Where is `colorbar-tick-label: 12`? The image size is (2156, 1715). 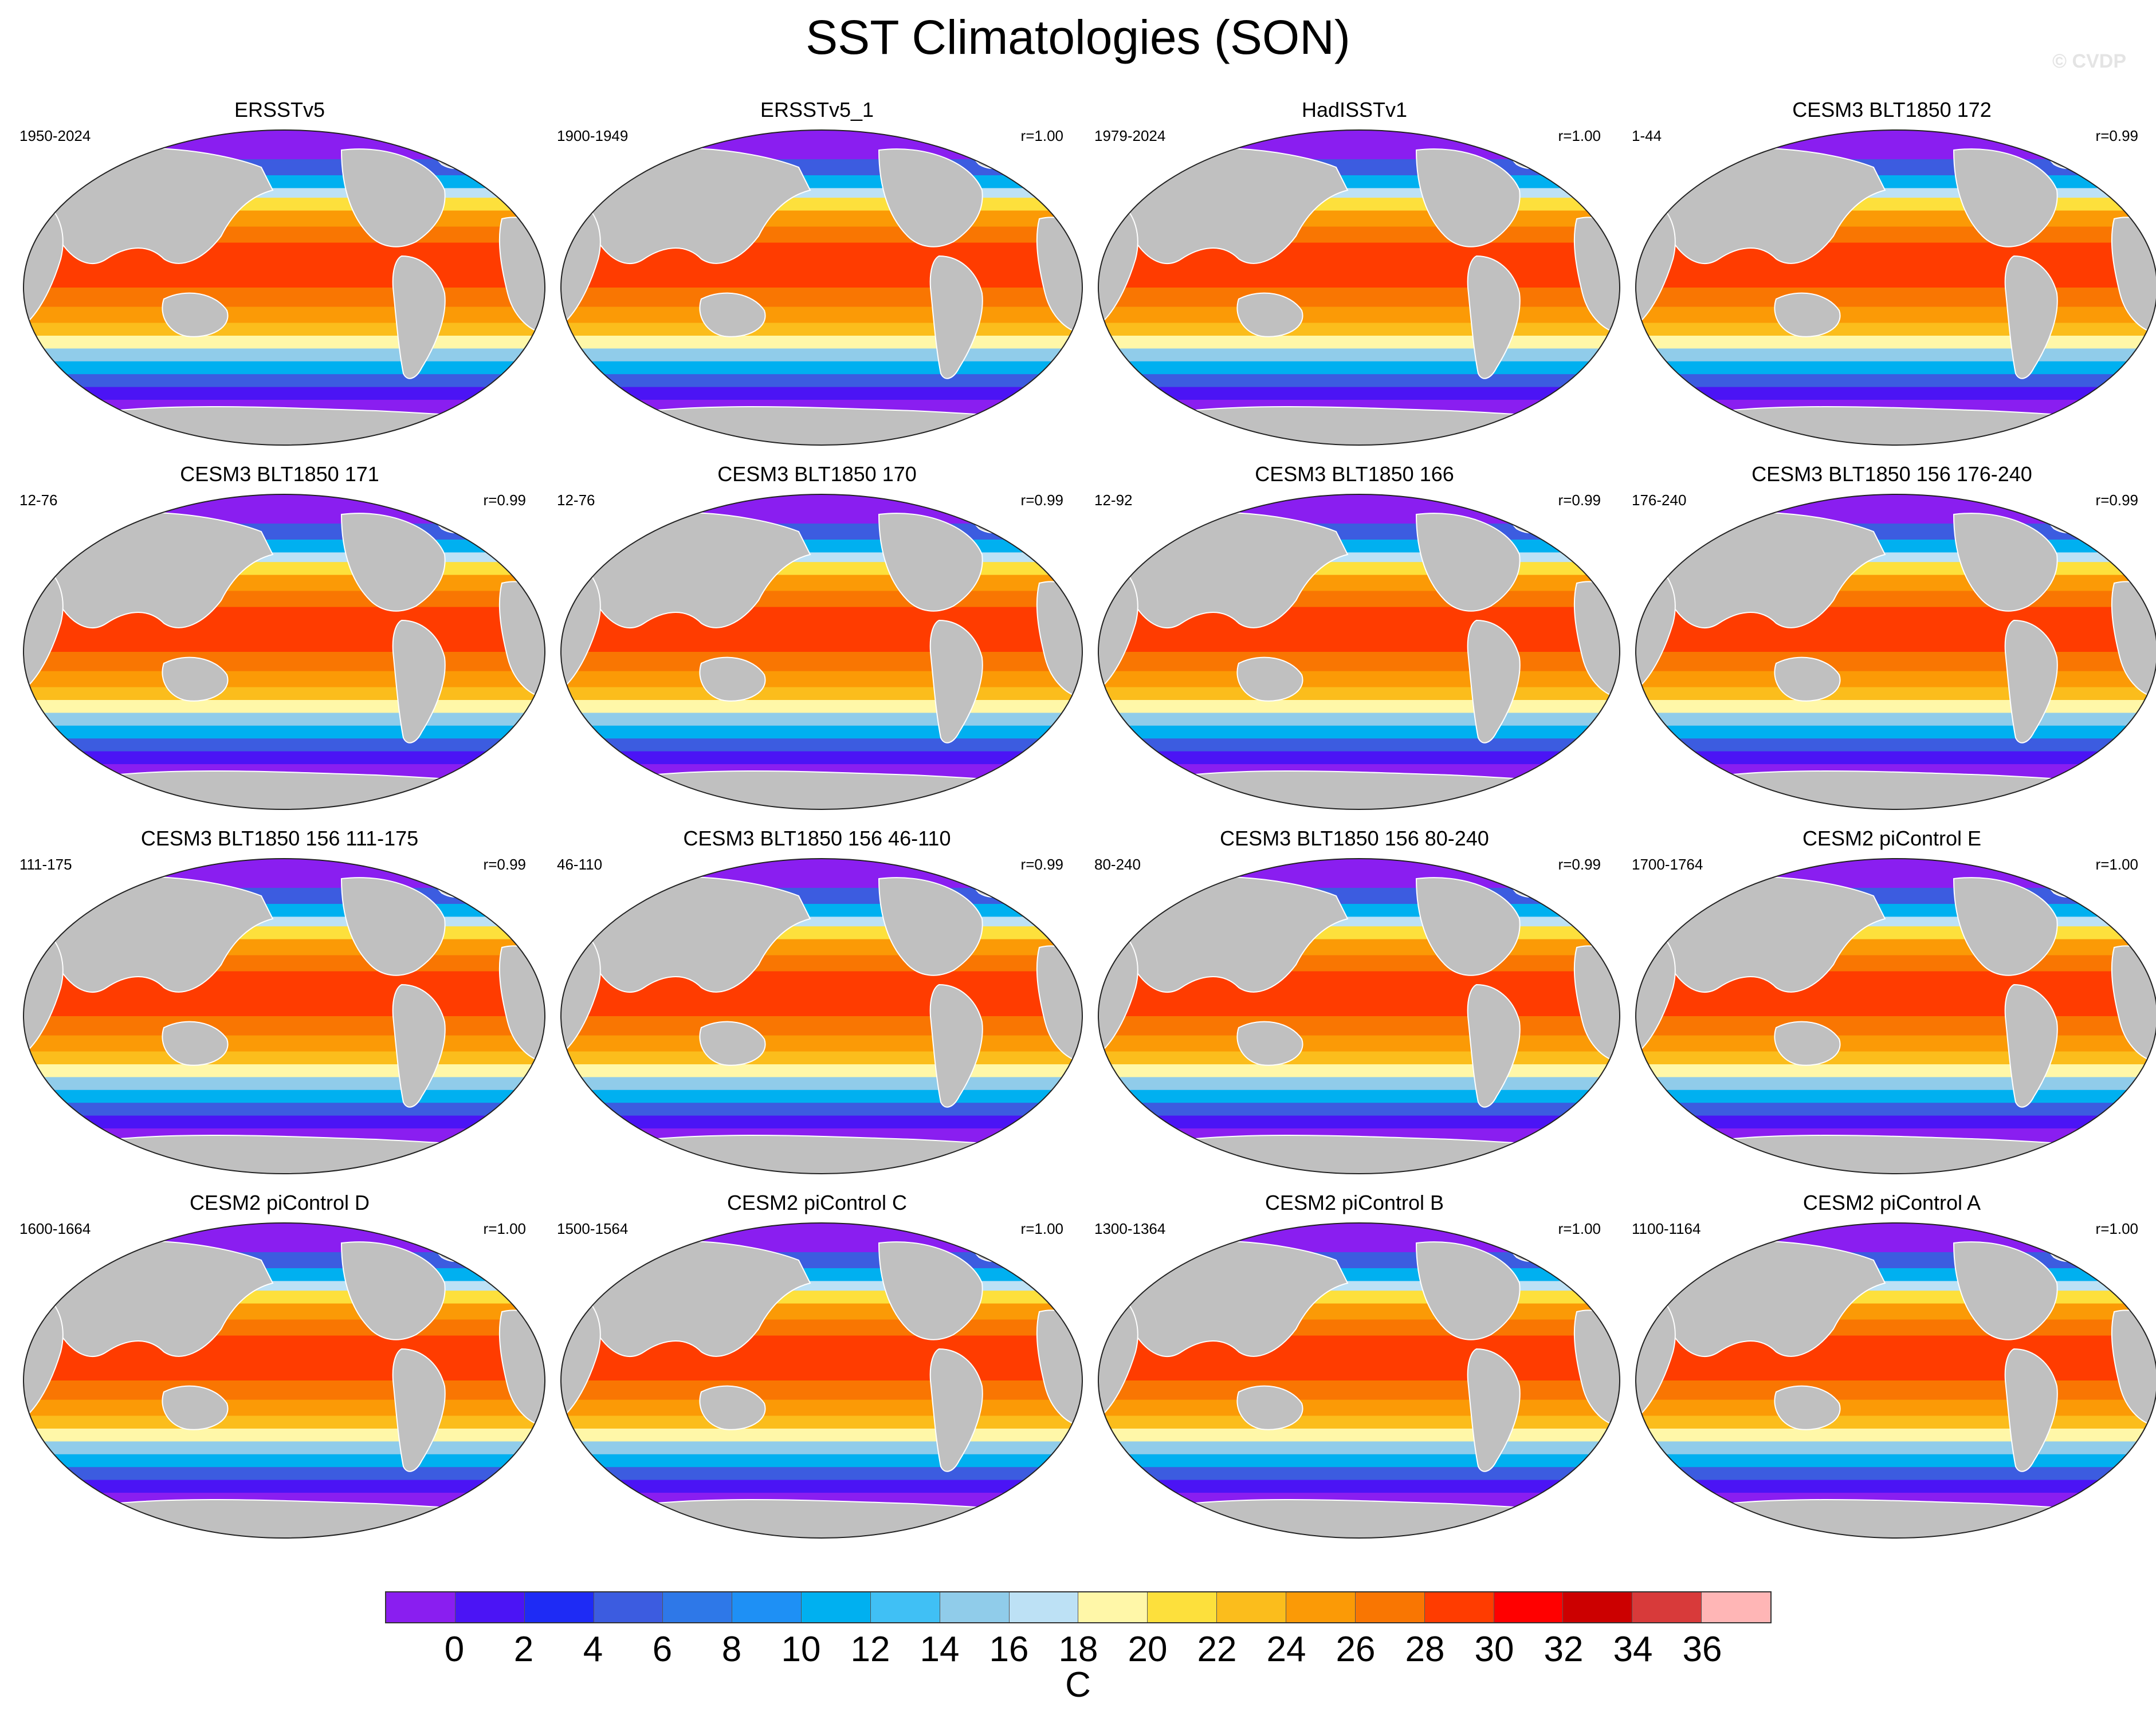
colorbar-tick-label: 12 is located at coordinates (870, 1649).